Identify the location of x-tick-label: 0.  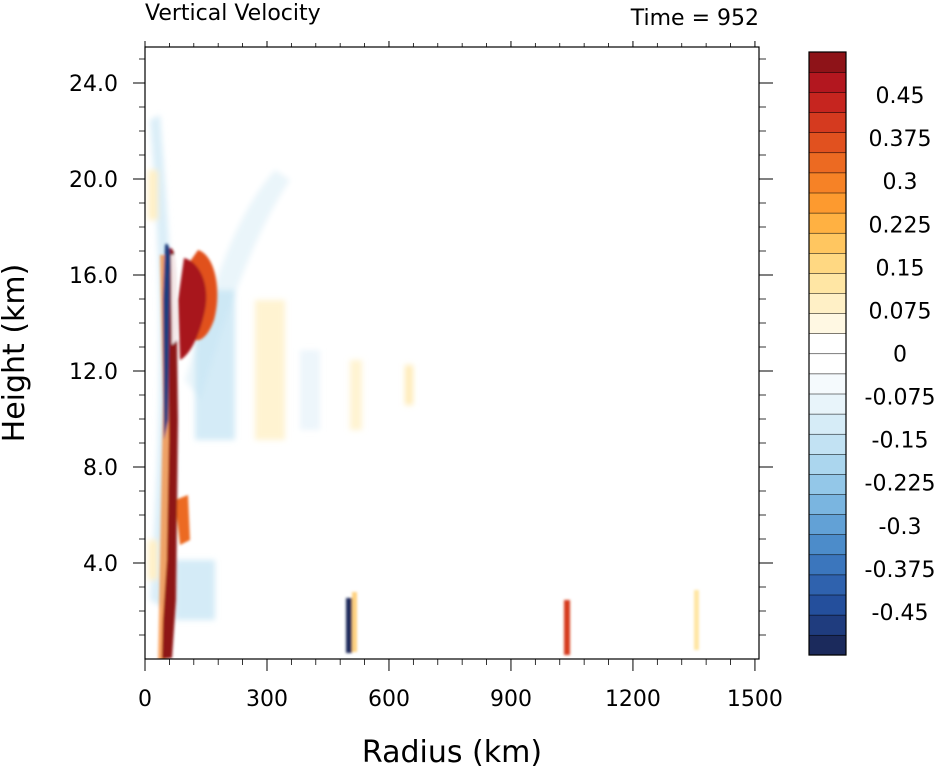
(145, 699).